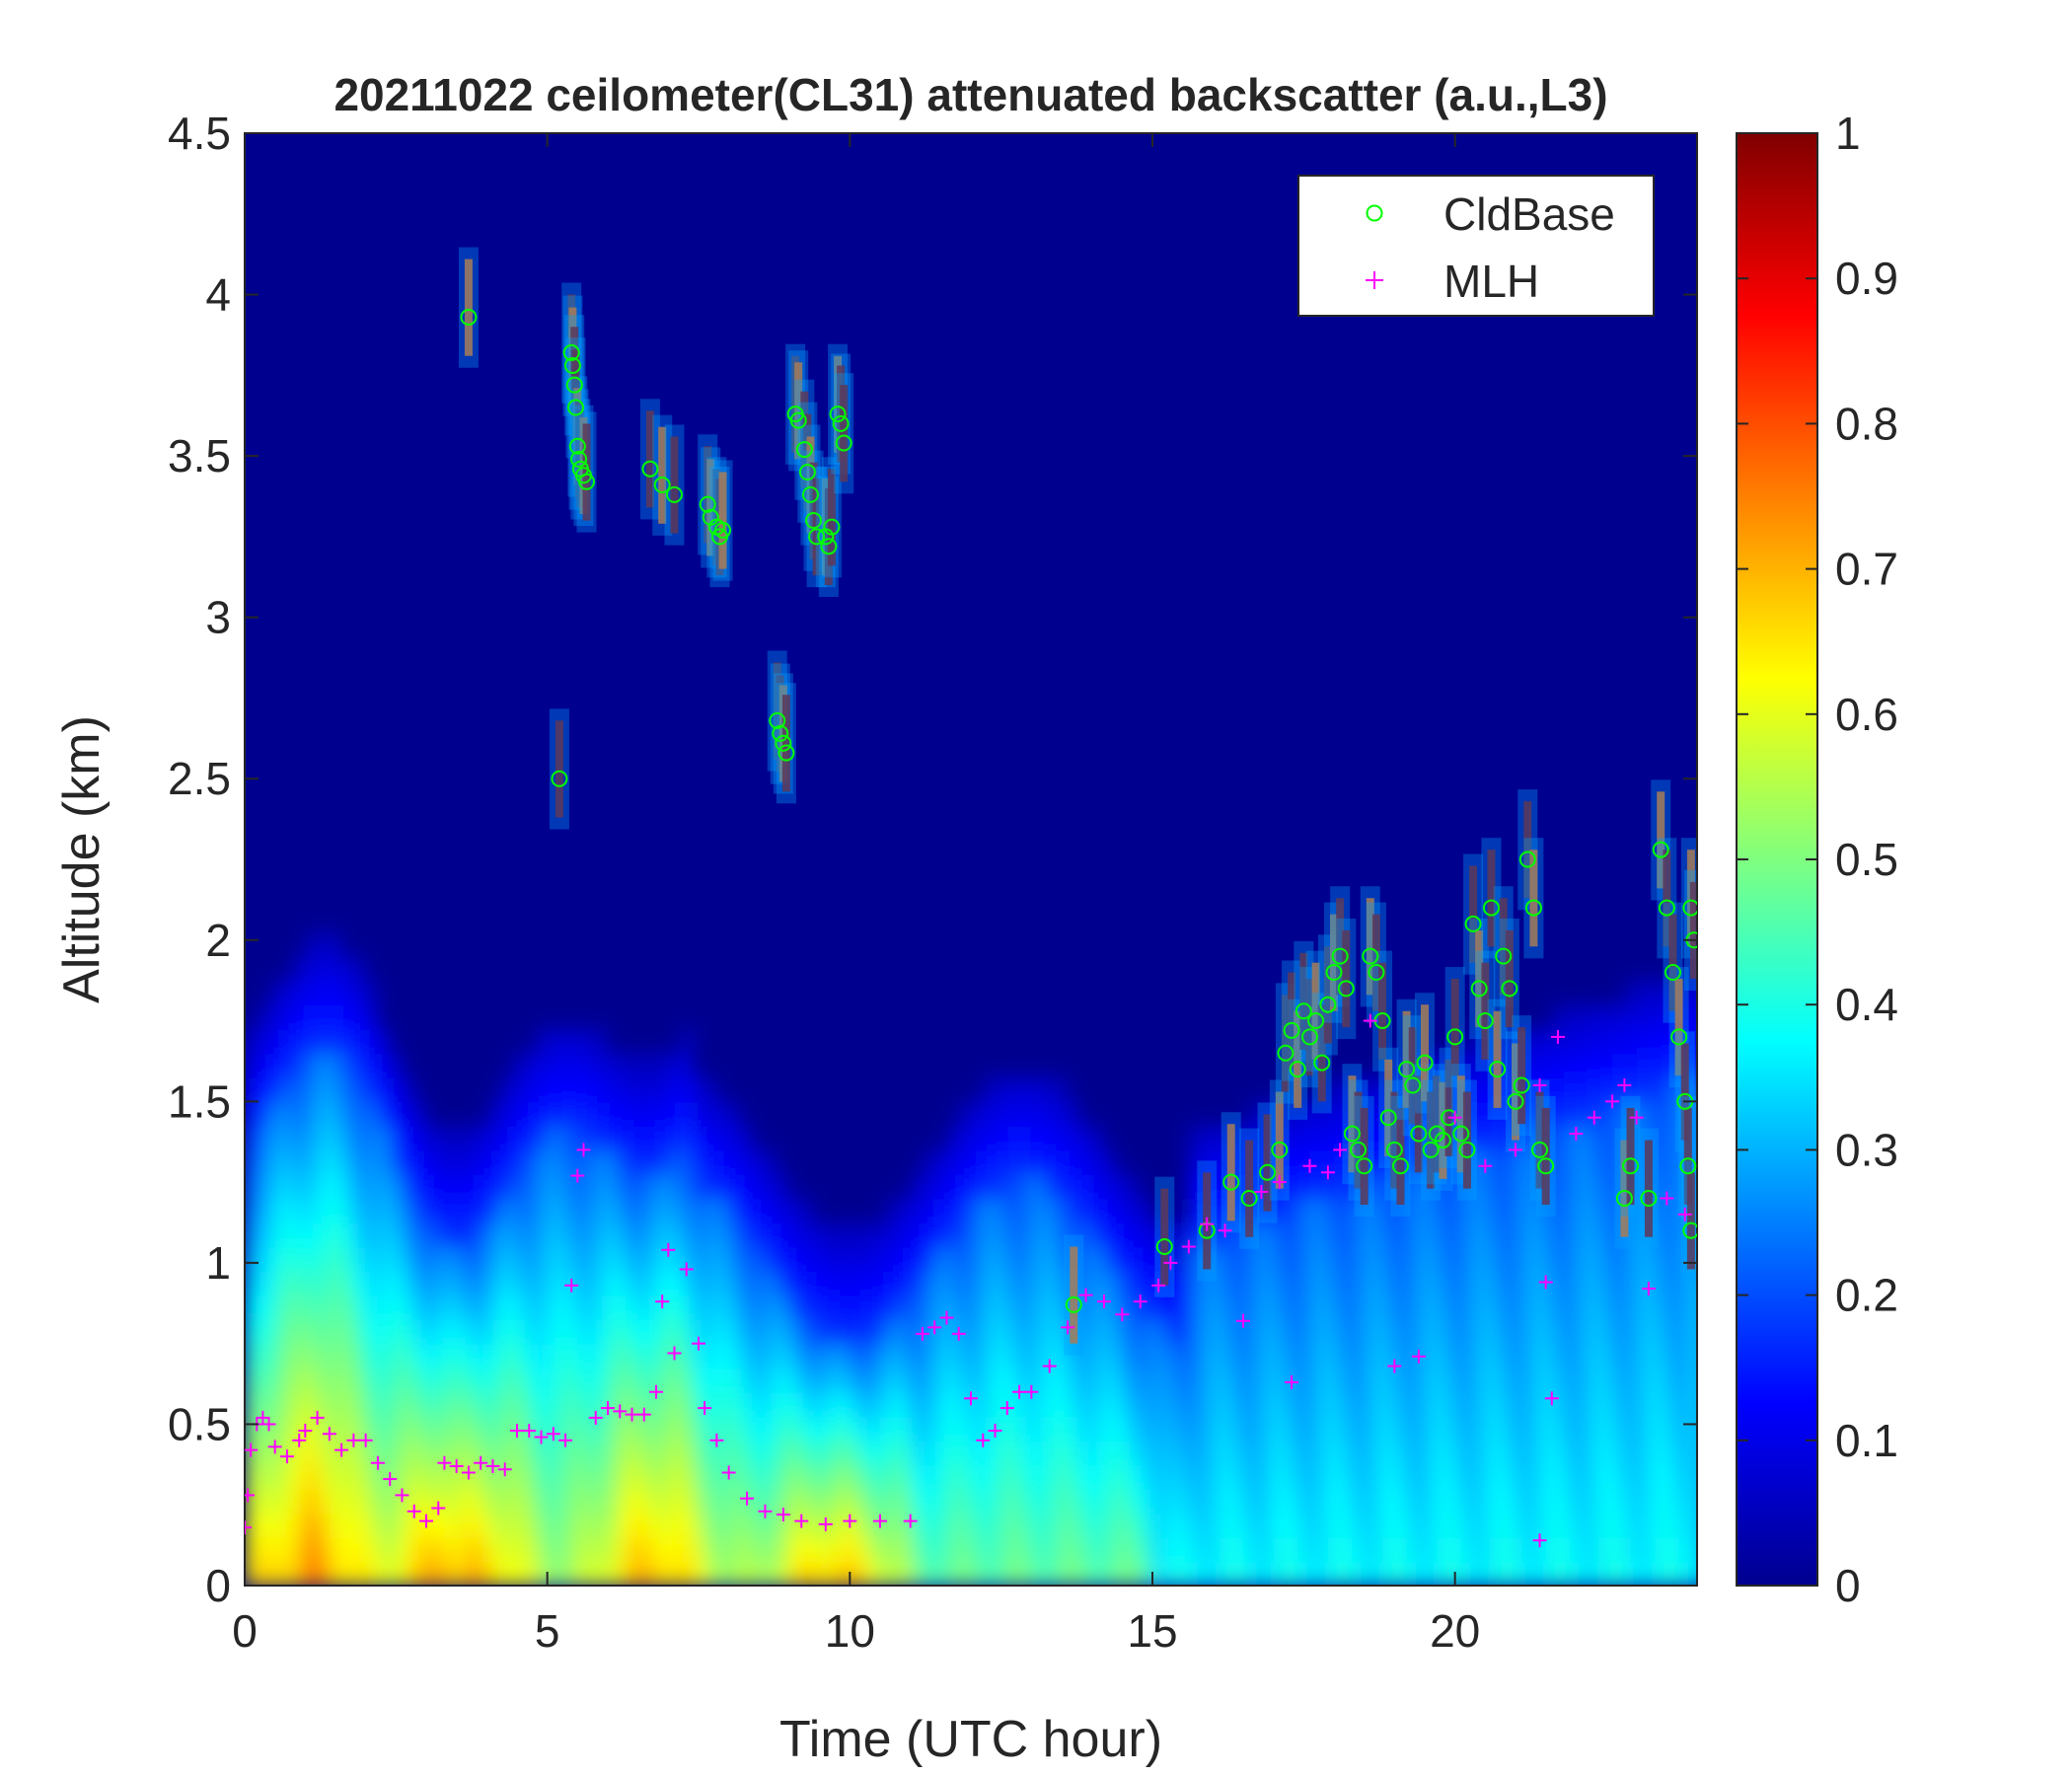 The width and height of the screenshot is (2072, 1776). Describe the element at coordinates (1867, 1150) in the screenshot. I see `colorbar-tick-label: 0.3` at that location.